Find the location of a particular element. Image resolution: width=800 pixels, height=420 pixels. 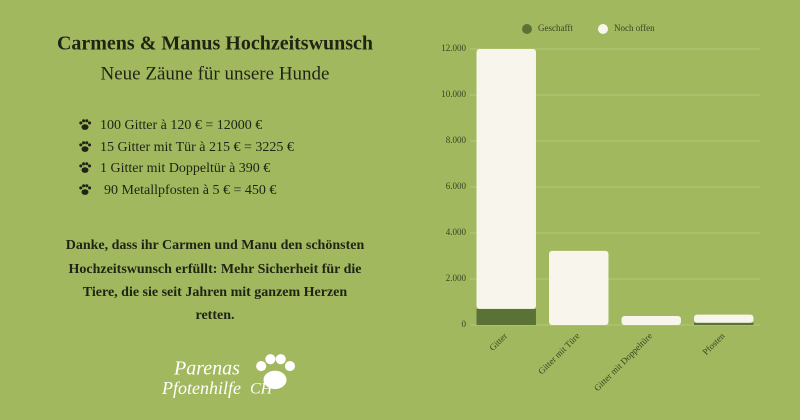

logo-text: CH is located at coordinates (262, 389).